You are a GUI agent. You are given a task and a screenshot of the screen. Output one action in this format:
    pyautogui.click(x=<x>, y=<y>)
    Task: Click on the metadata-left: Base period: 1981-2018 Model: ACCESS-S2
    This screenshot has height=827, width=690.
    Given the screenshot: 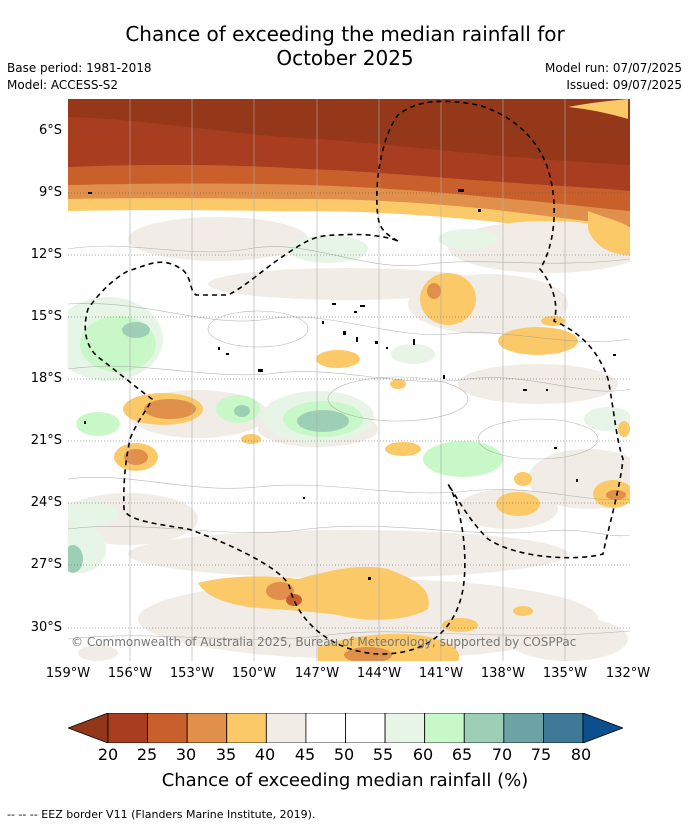 What is the action you would take?
    pyautogui.click(x=79, y=77)
    